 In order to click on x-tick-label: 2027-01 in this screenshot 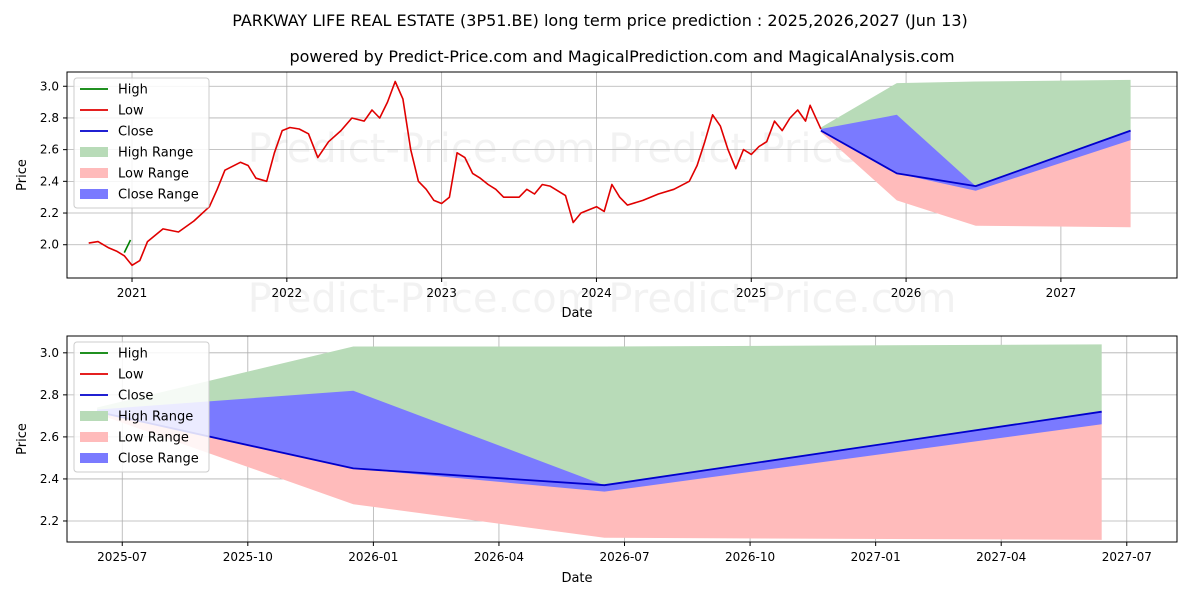, I will do `click(876, 557)`.